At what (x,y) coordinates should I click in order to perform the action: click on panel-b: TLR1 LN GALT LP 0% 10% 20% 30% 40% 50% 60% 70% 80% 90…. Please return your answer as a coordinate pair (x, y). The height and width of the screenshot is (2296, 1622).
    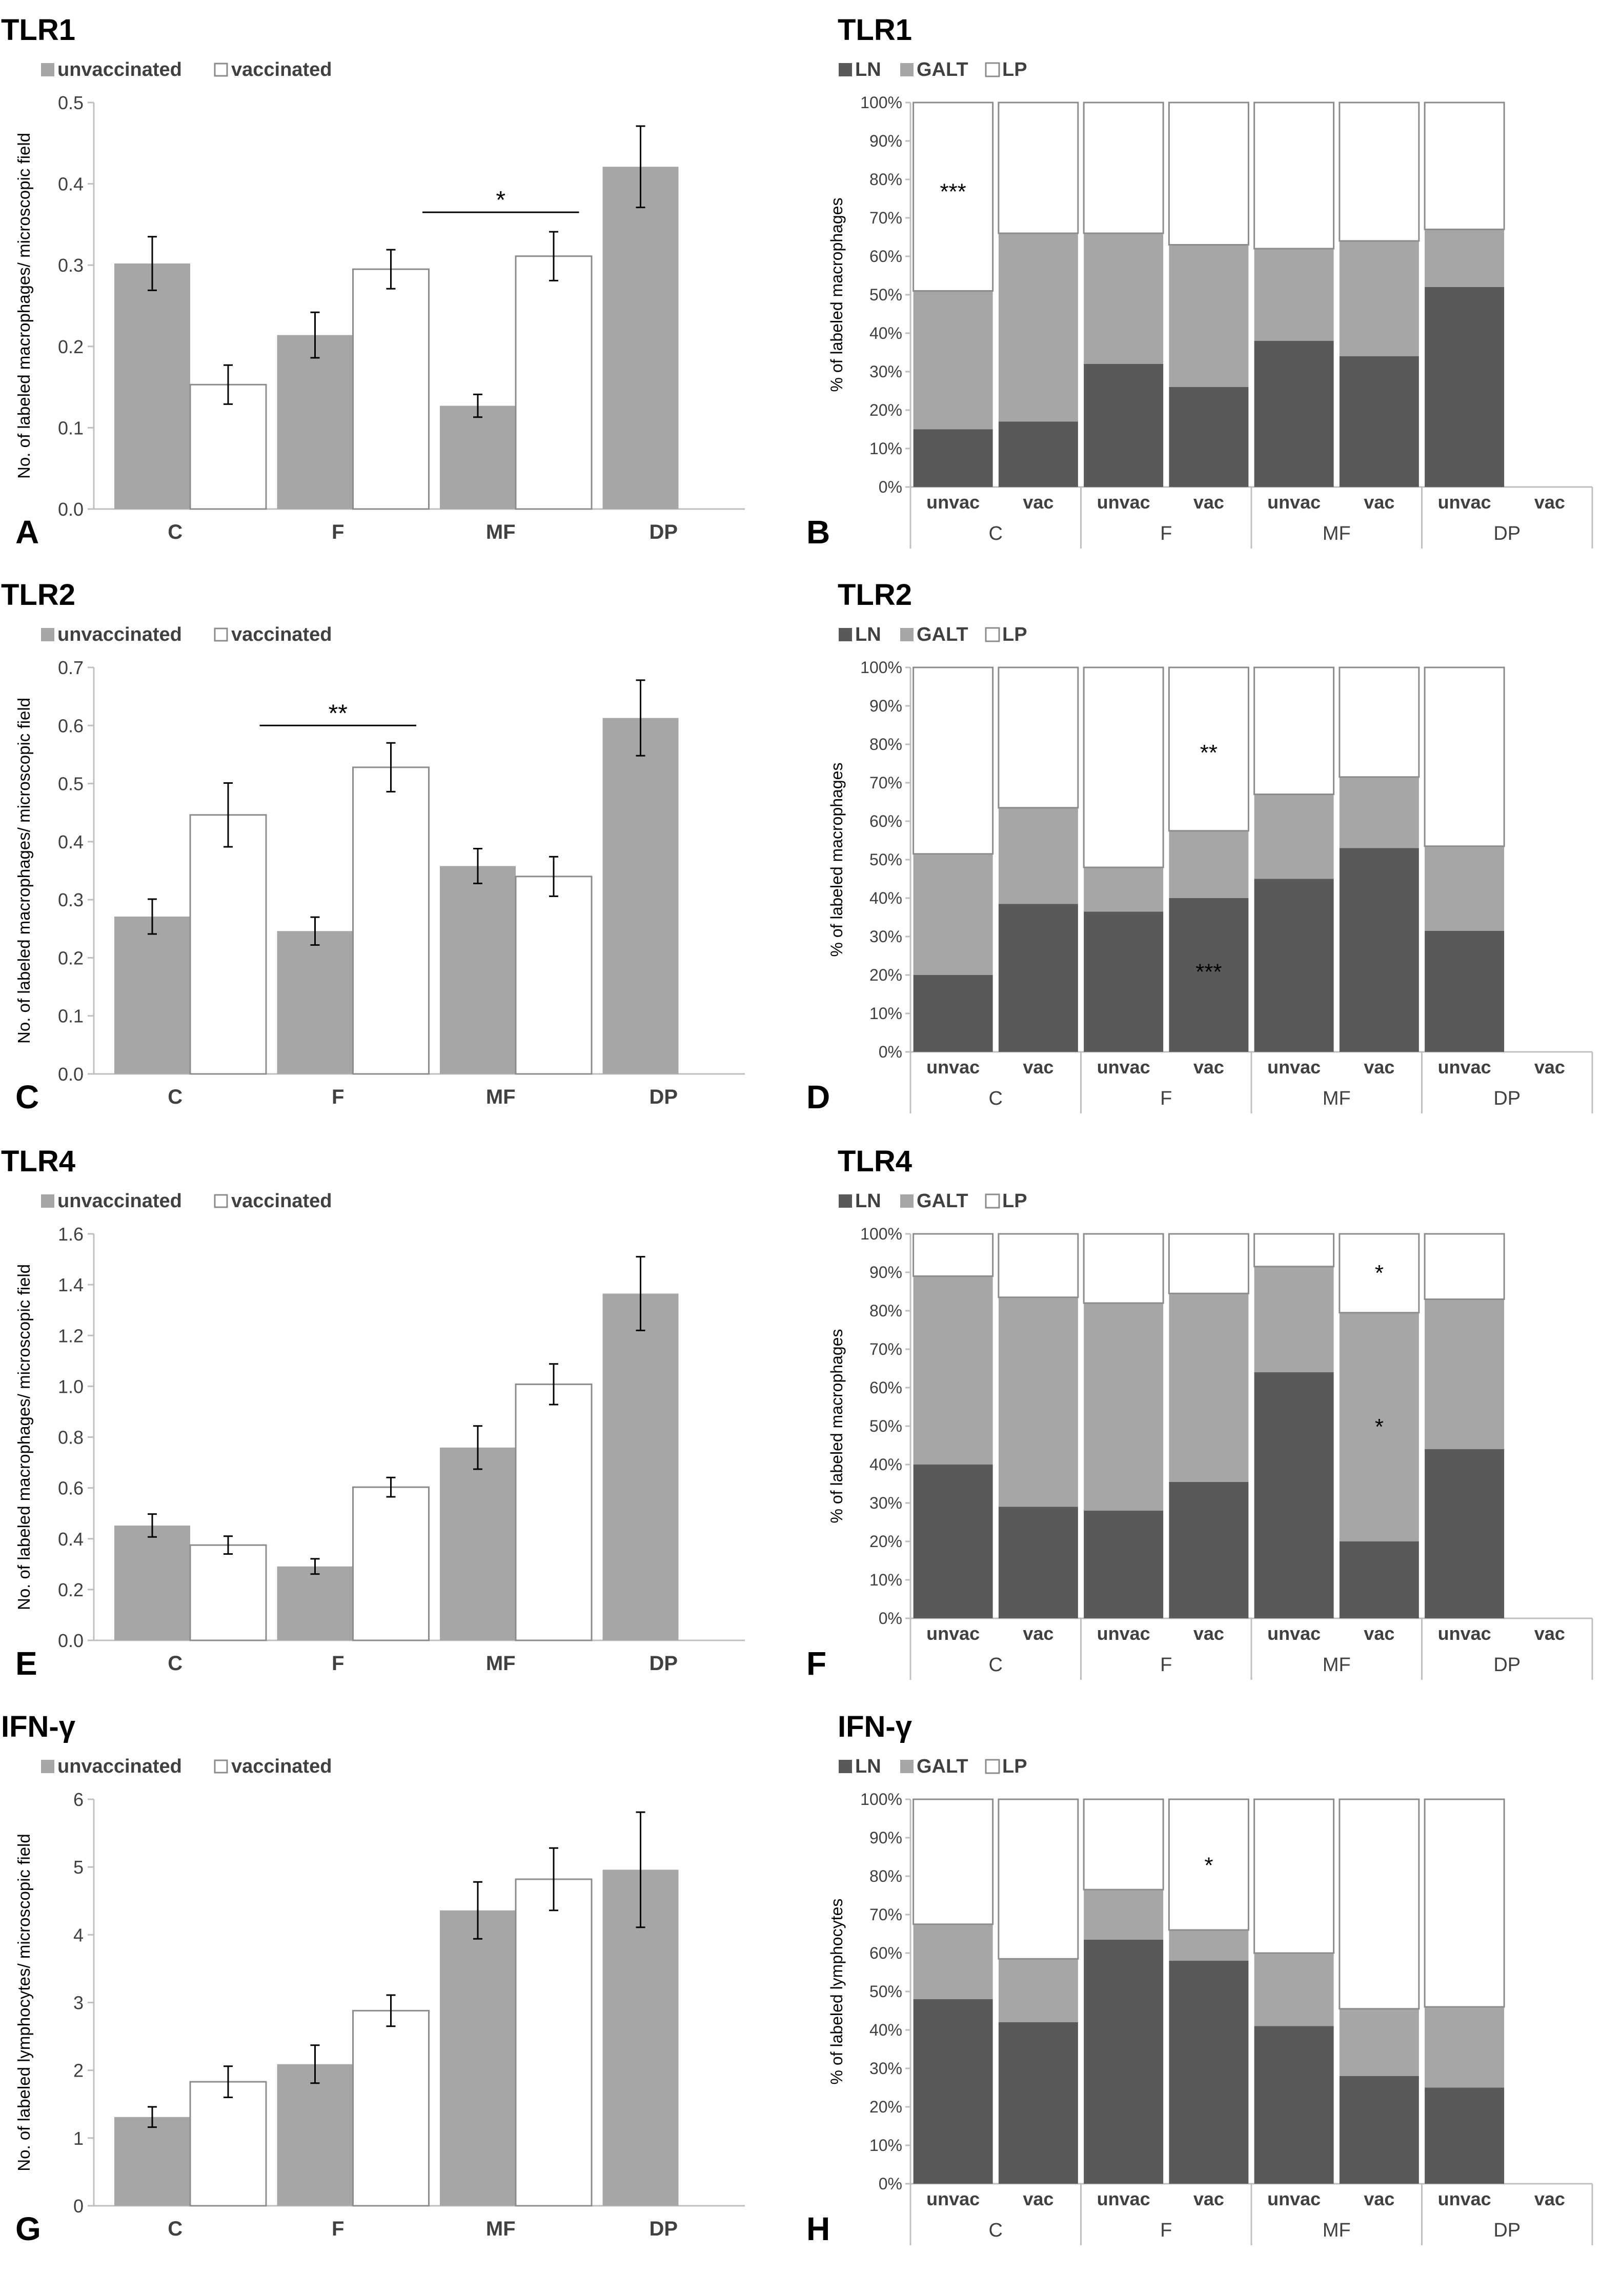
    Looking at the image, I should click on (1199, 282).